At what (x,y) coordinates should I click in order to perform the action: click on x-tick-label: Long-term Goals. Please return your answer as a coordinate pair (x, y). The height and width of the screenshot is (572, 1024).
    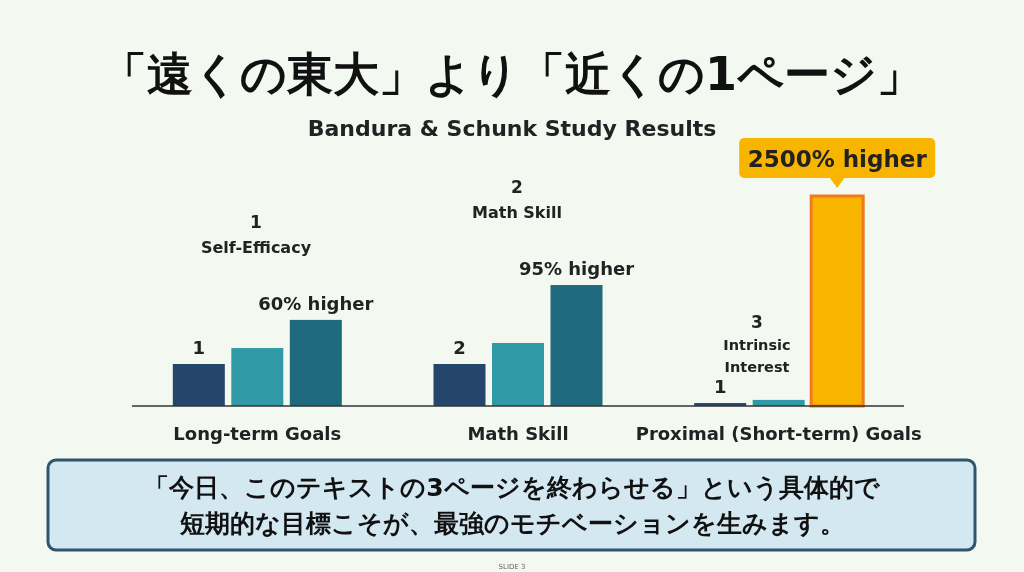
    Looking at the image, I should click on (257, 433).